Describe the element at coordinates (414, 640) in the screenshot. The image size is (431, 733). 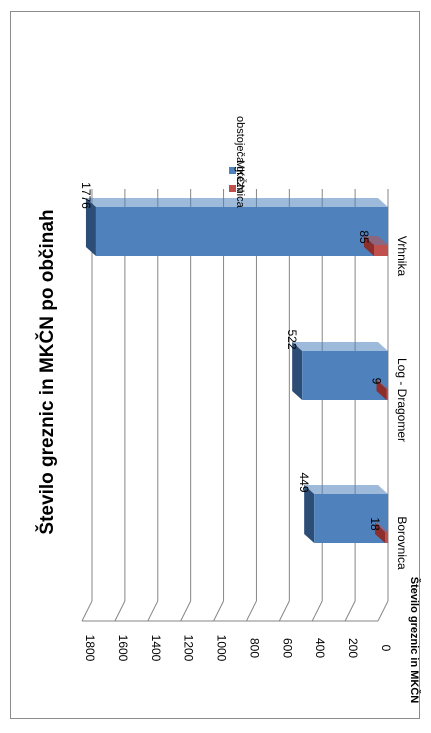
I see `y-axis-label: Število greznic in MKČN` at that location.